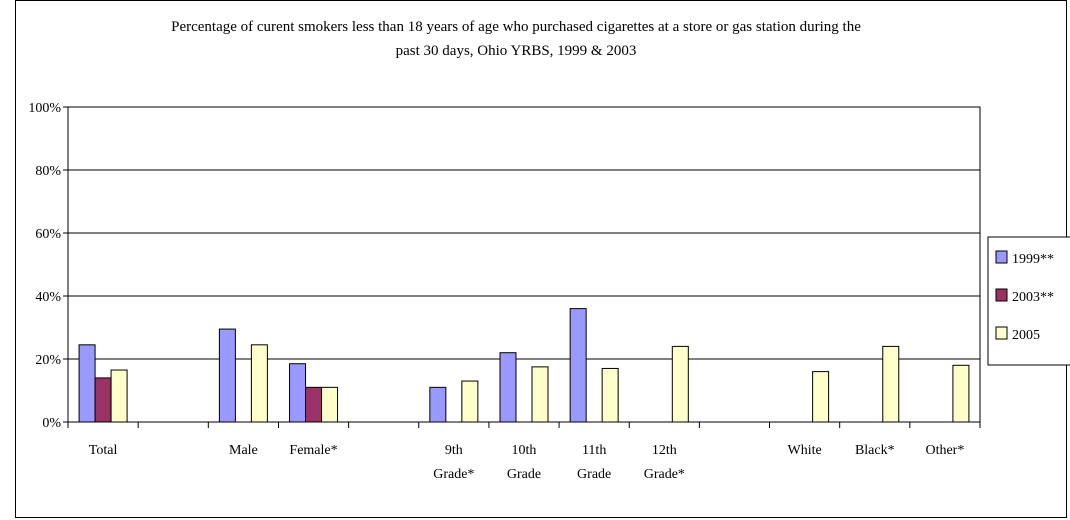 This screenshot has height=520, width=1070. I want to click on y-tick-label: 40%, so click(48, 297).